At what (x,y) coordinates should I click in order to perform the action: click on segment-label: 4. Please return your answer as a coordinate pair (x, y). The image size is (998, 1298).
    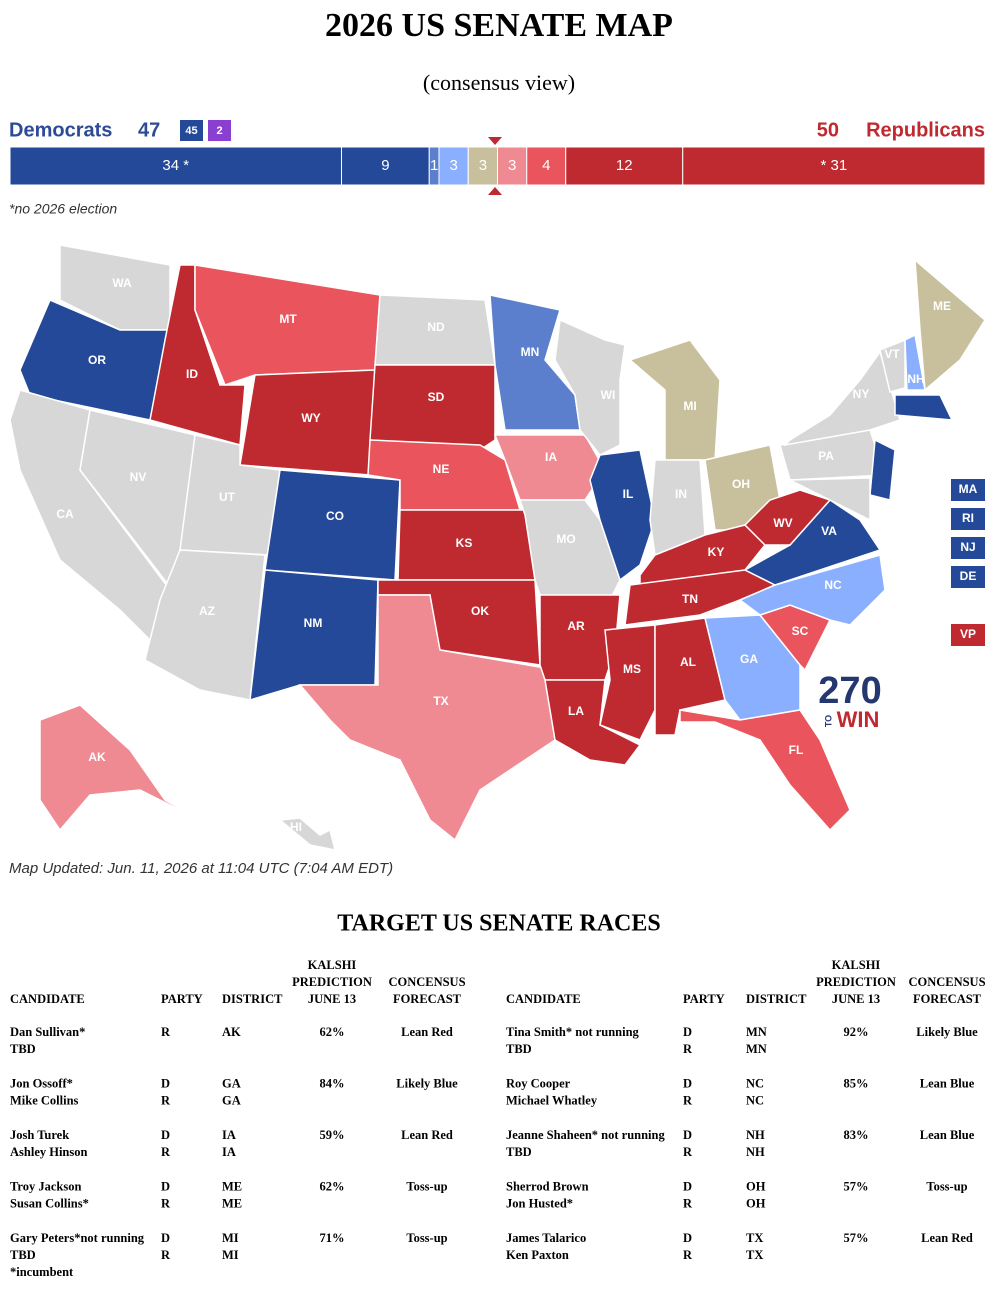
    Looking at the image, I should click on (546, 165).